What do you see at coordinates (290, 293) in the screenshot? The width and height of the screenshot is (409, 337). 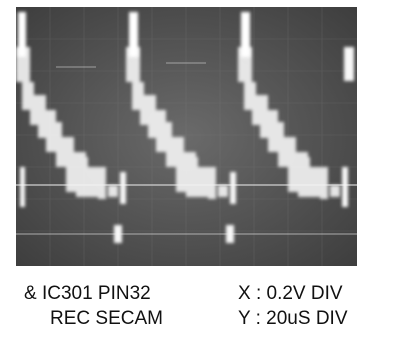 I see `x-scale-label: X : 0.2V DIV` at bounding box center [290, 293].